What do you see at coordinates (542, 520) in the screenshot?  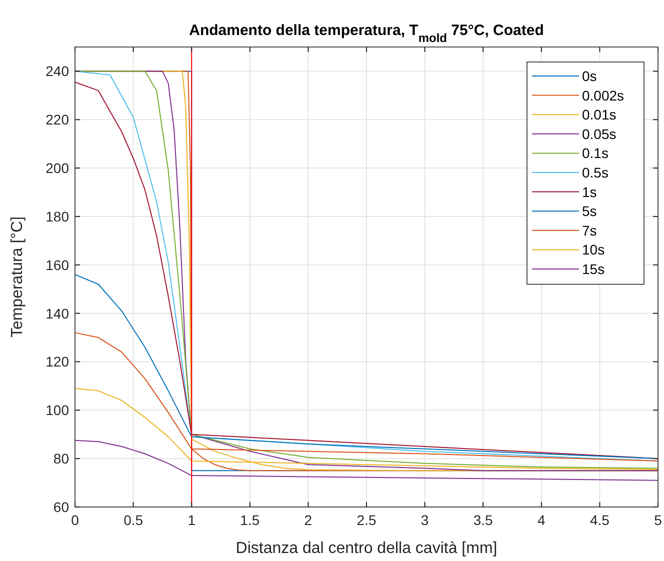 I see `x-tick-label: 4` at bounding box center [542, 520].